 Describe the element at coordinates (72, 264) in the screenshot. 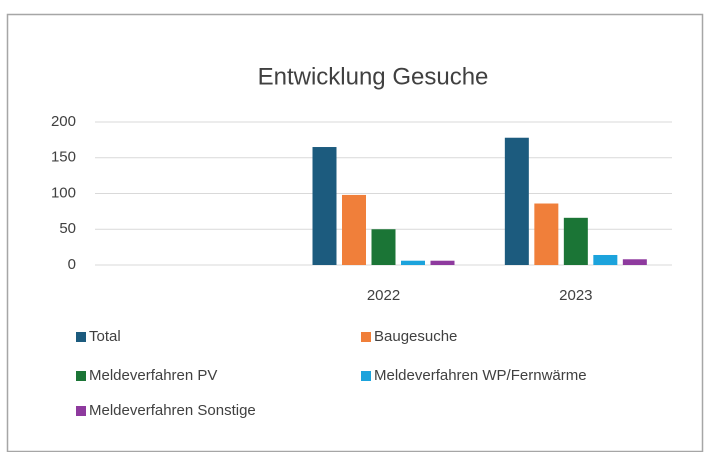

I see `y-tick-label: 0` at that location.